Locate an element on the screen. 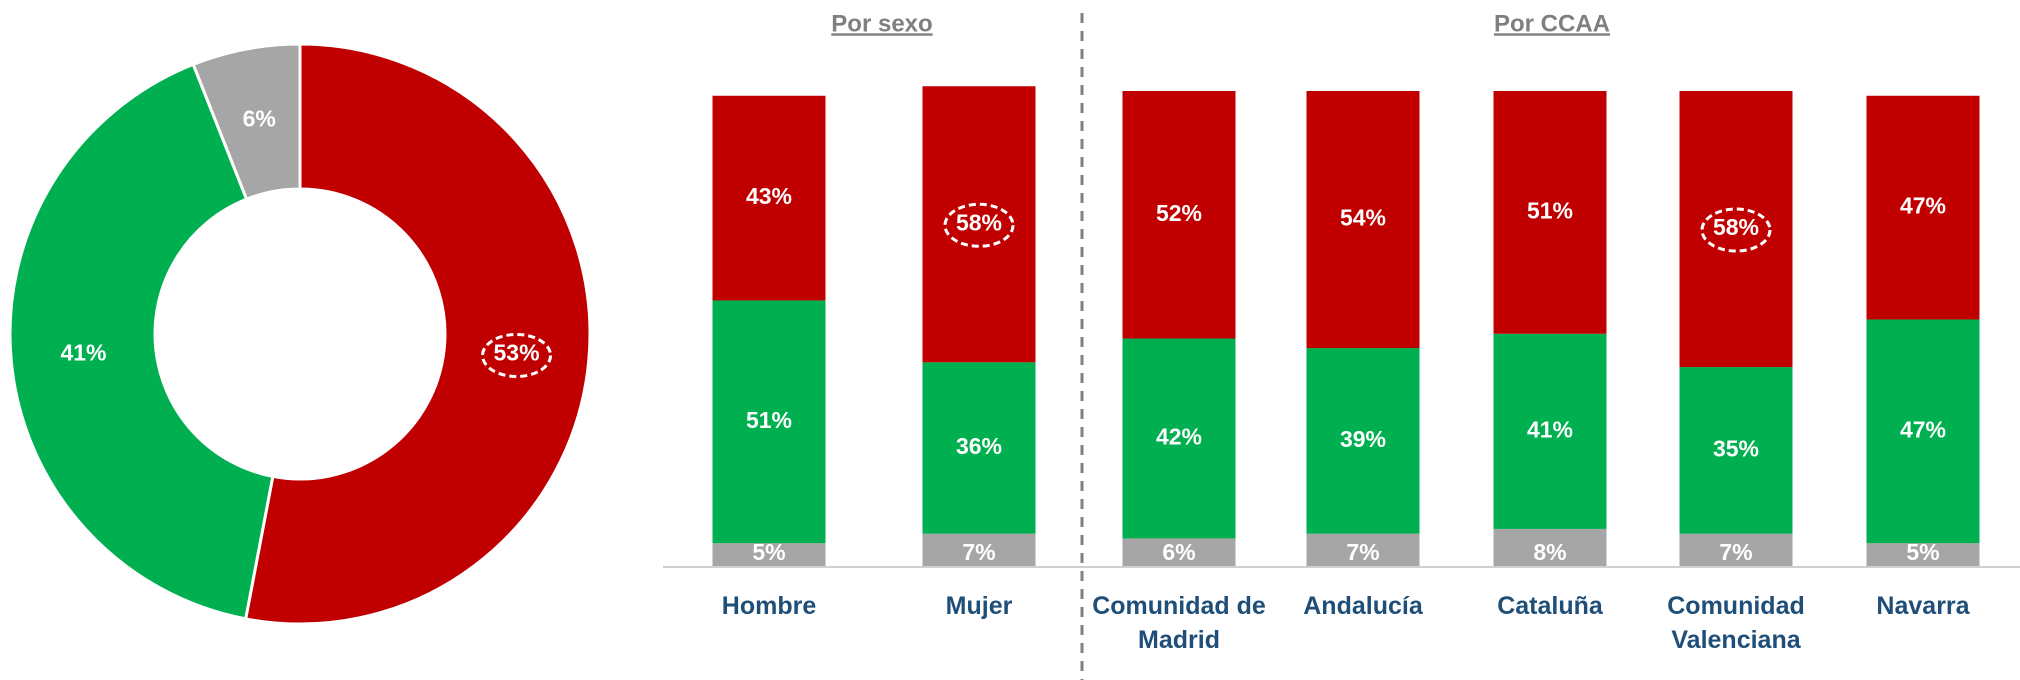  data-label: 36% is located at coordinates (979, 446).